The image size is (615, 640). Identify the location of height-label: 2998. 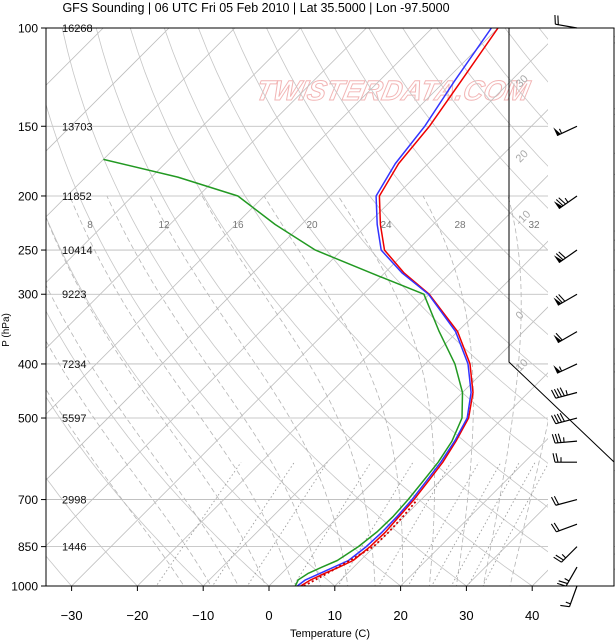
(74, 501).